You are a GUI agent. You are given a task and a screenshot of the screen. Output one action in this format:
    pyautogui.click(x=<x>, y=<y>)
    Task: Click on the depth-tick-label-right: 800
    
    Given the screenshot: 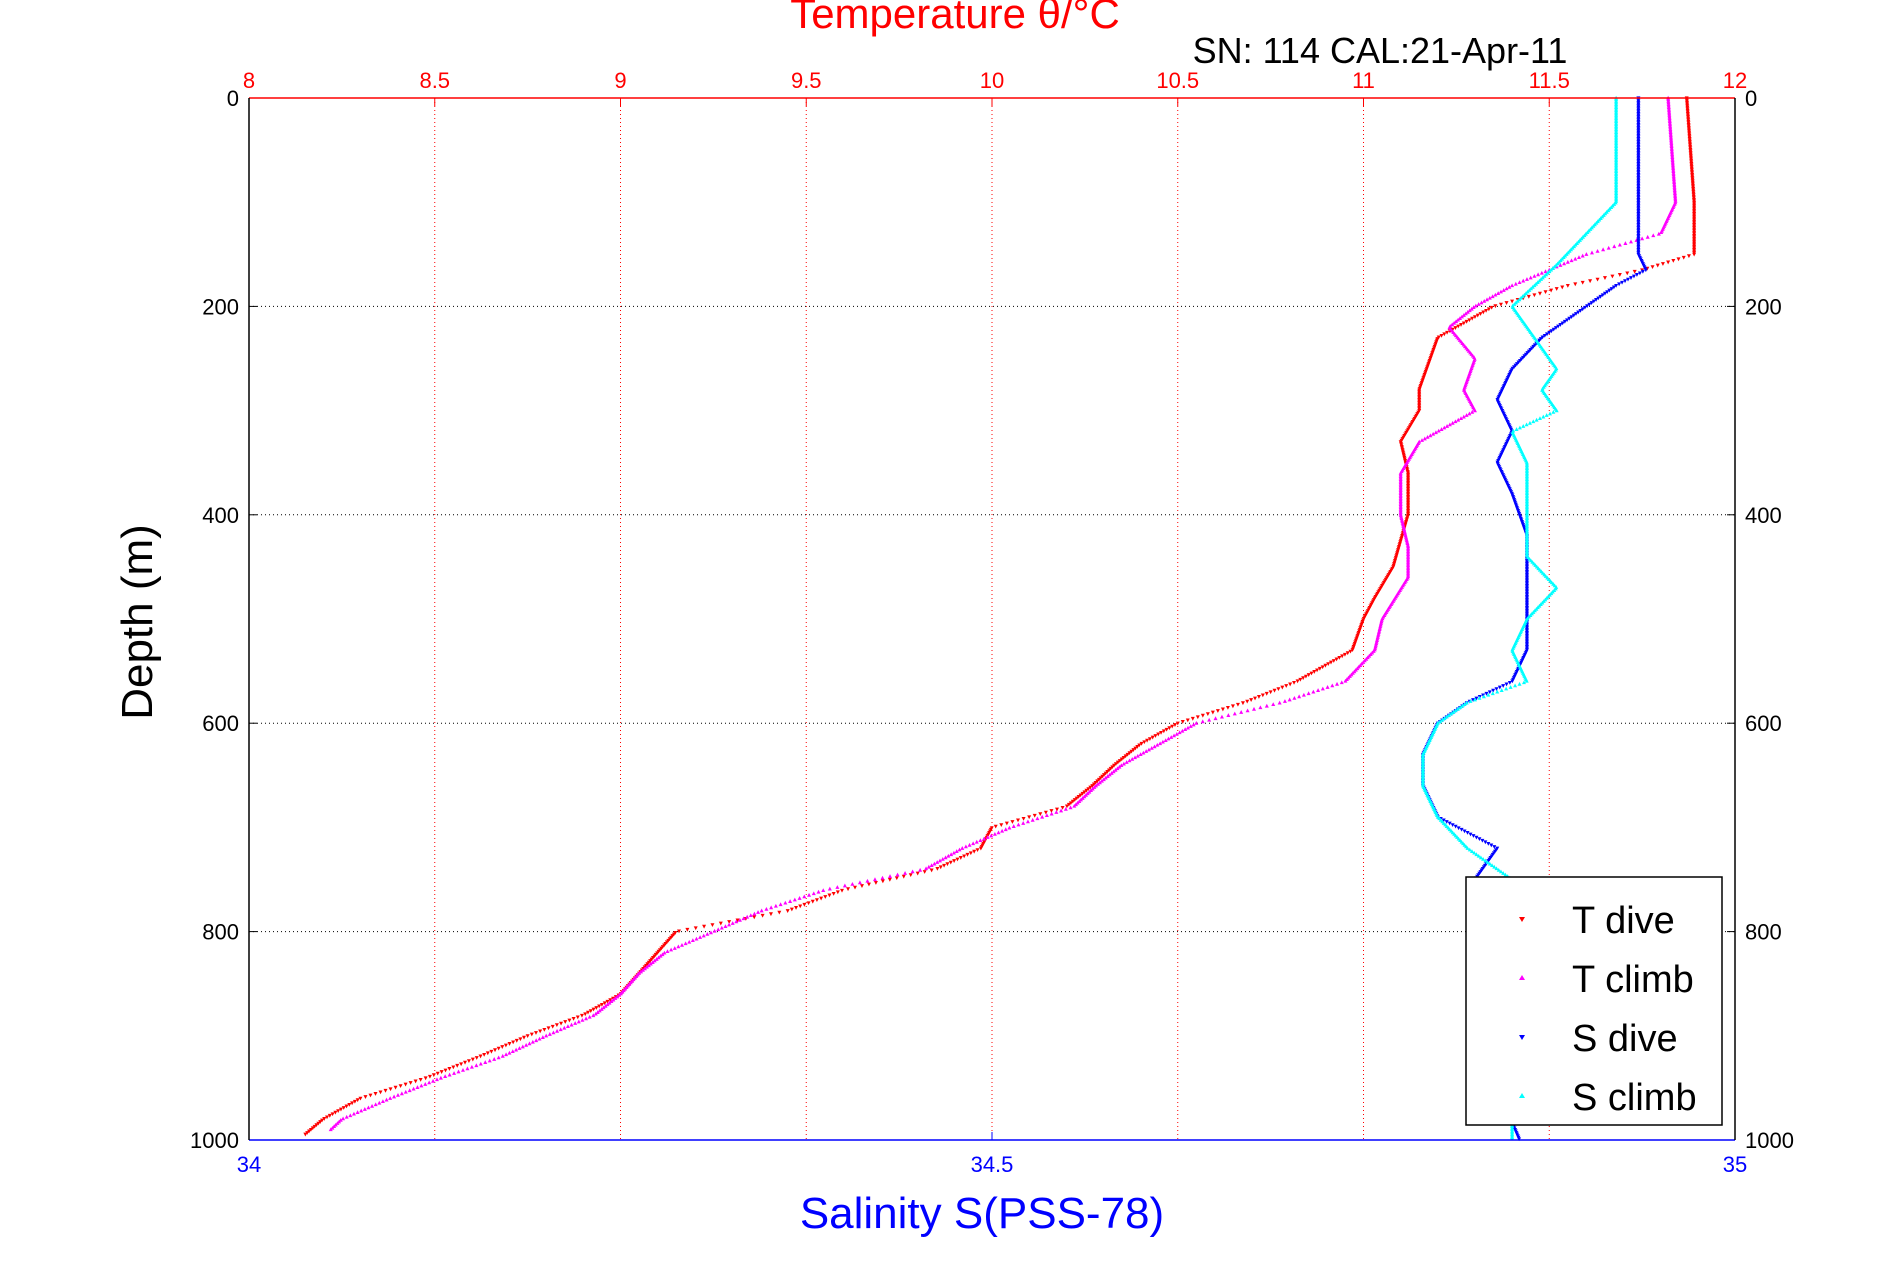 What is the action you would take?
    pyautogui.click(x=1763, y=932)
    